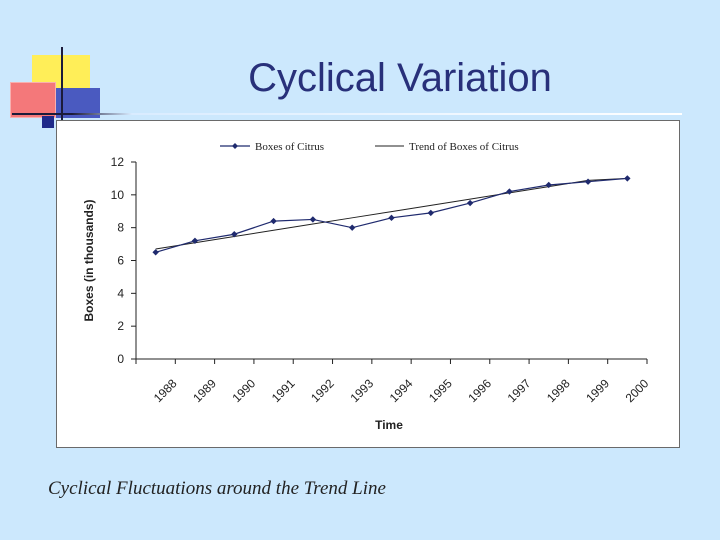 The width and height of the screenshot is (720, 540). I want to click on x-tick-label: 1989, so click(204, 390).